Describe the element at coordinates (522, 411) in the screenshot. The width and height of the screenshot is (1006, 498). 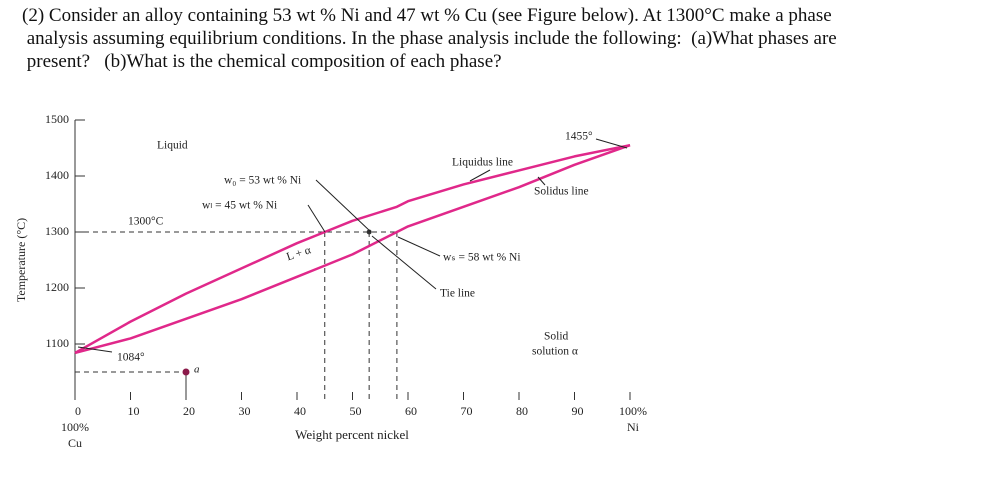
I see `x-tick-label: 80` at that location.